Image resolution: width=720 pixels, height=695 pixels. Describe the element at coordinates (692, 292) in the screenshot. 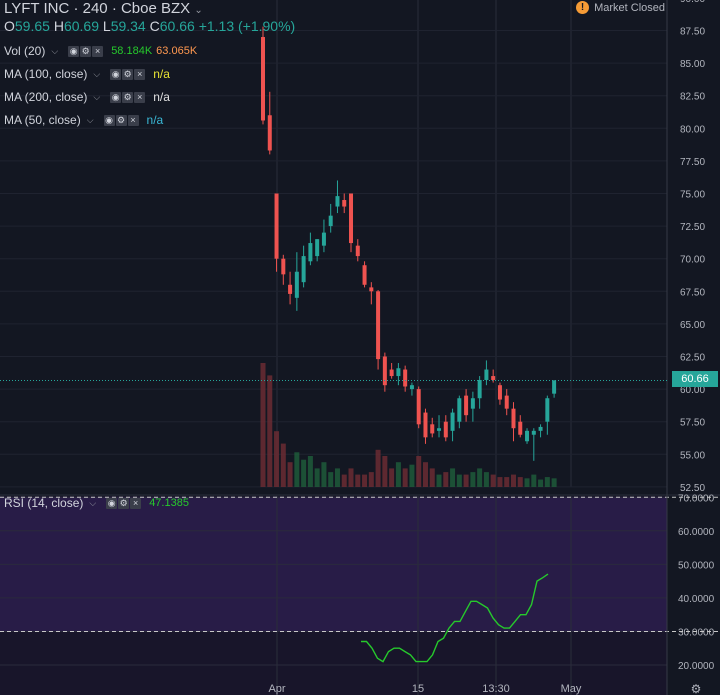

I see `price-tick-label: 67.50` at that location.